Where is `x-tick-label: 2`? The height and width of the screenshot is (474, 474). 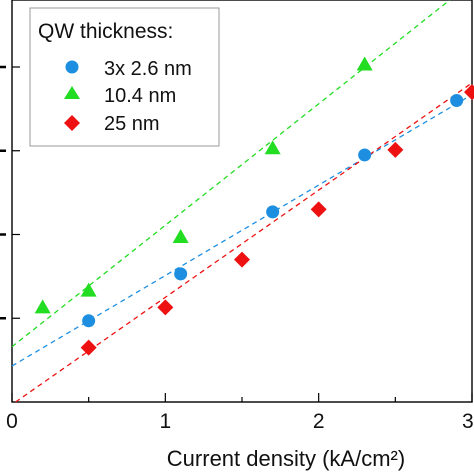 x-tick-label: 2 is located at coordinates (319, 421).